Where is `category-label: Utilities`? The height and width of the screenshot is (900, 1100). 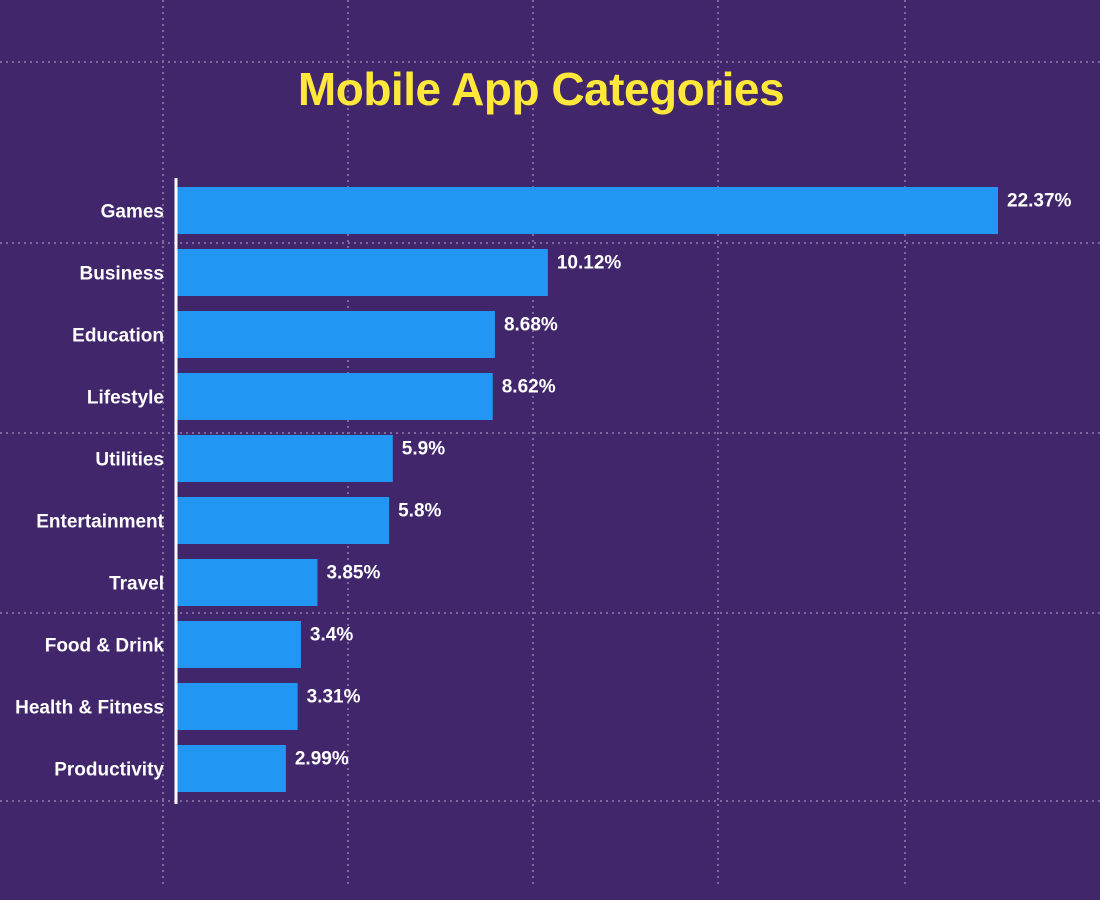
category-label: Utilities is located at coordinates (129, 460).